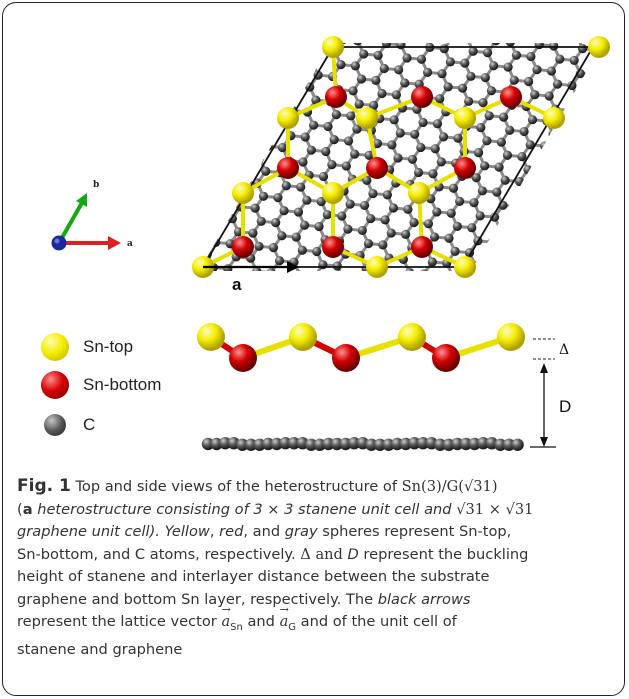 The height and width of the screenshot is (699, 629). I want to click on carbon-swatch, so click(55, 425).